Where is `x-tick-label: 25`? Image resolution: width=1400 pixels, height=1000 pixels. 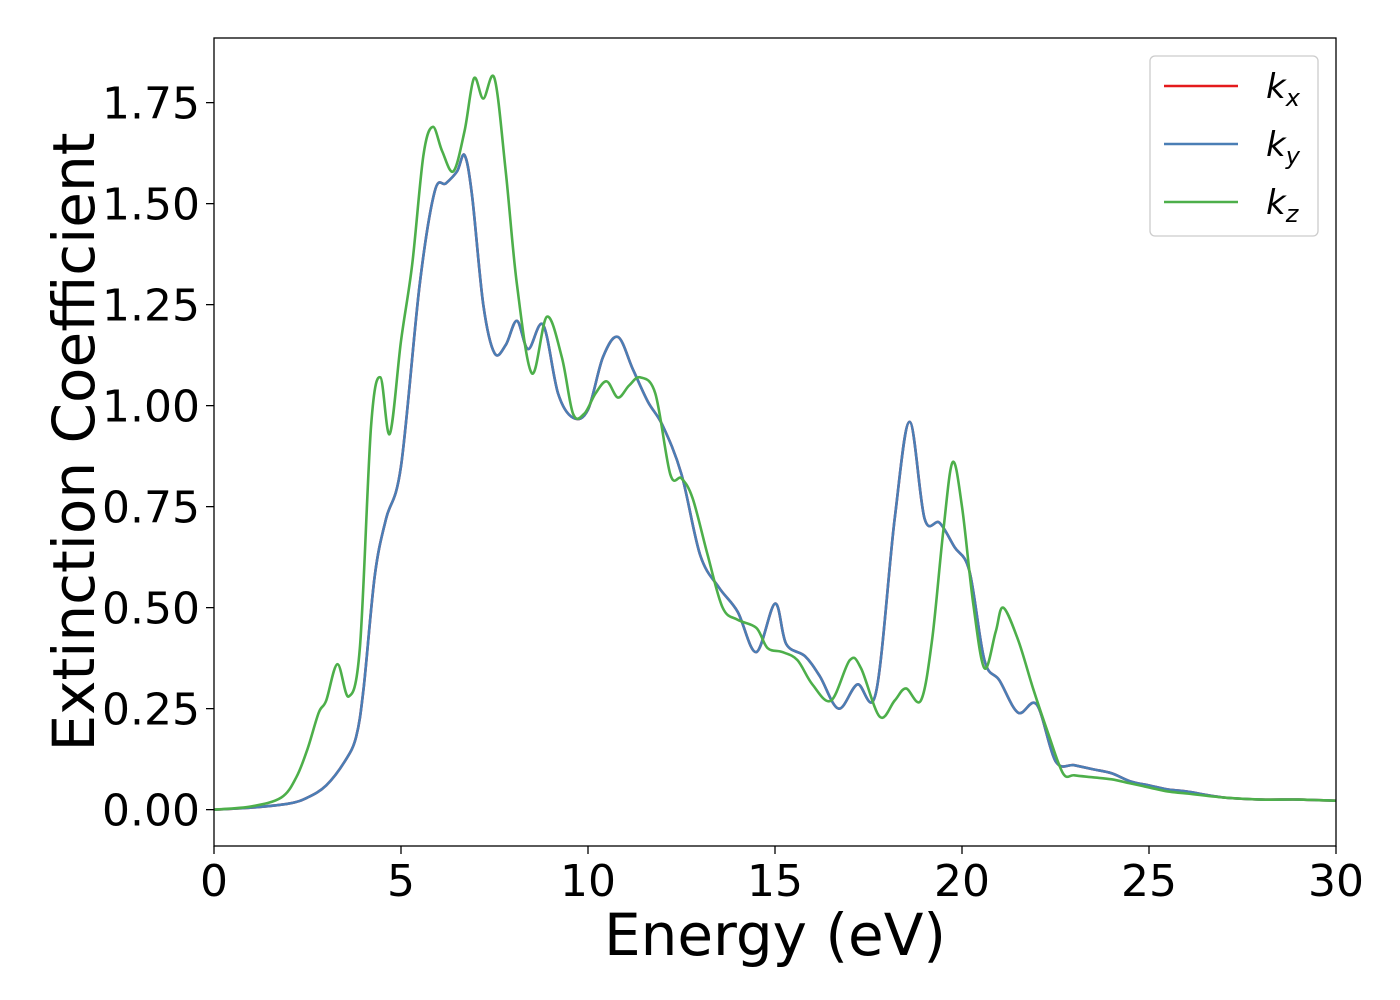 x-tick-label: 25 is located at coordinates (1149, 881).